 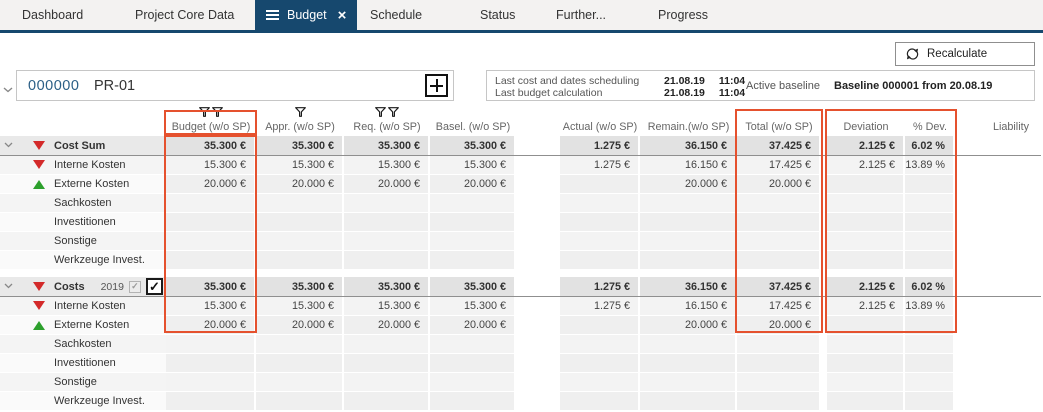 What do you see at coordinates (387, 126) in the screenshot?
I see `column-header-req: Req. (w/o SP)` at bounding box center [387, 126].